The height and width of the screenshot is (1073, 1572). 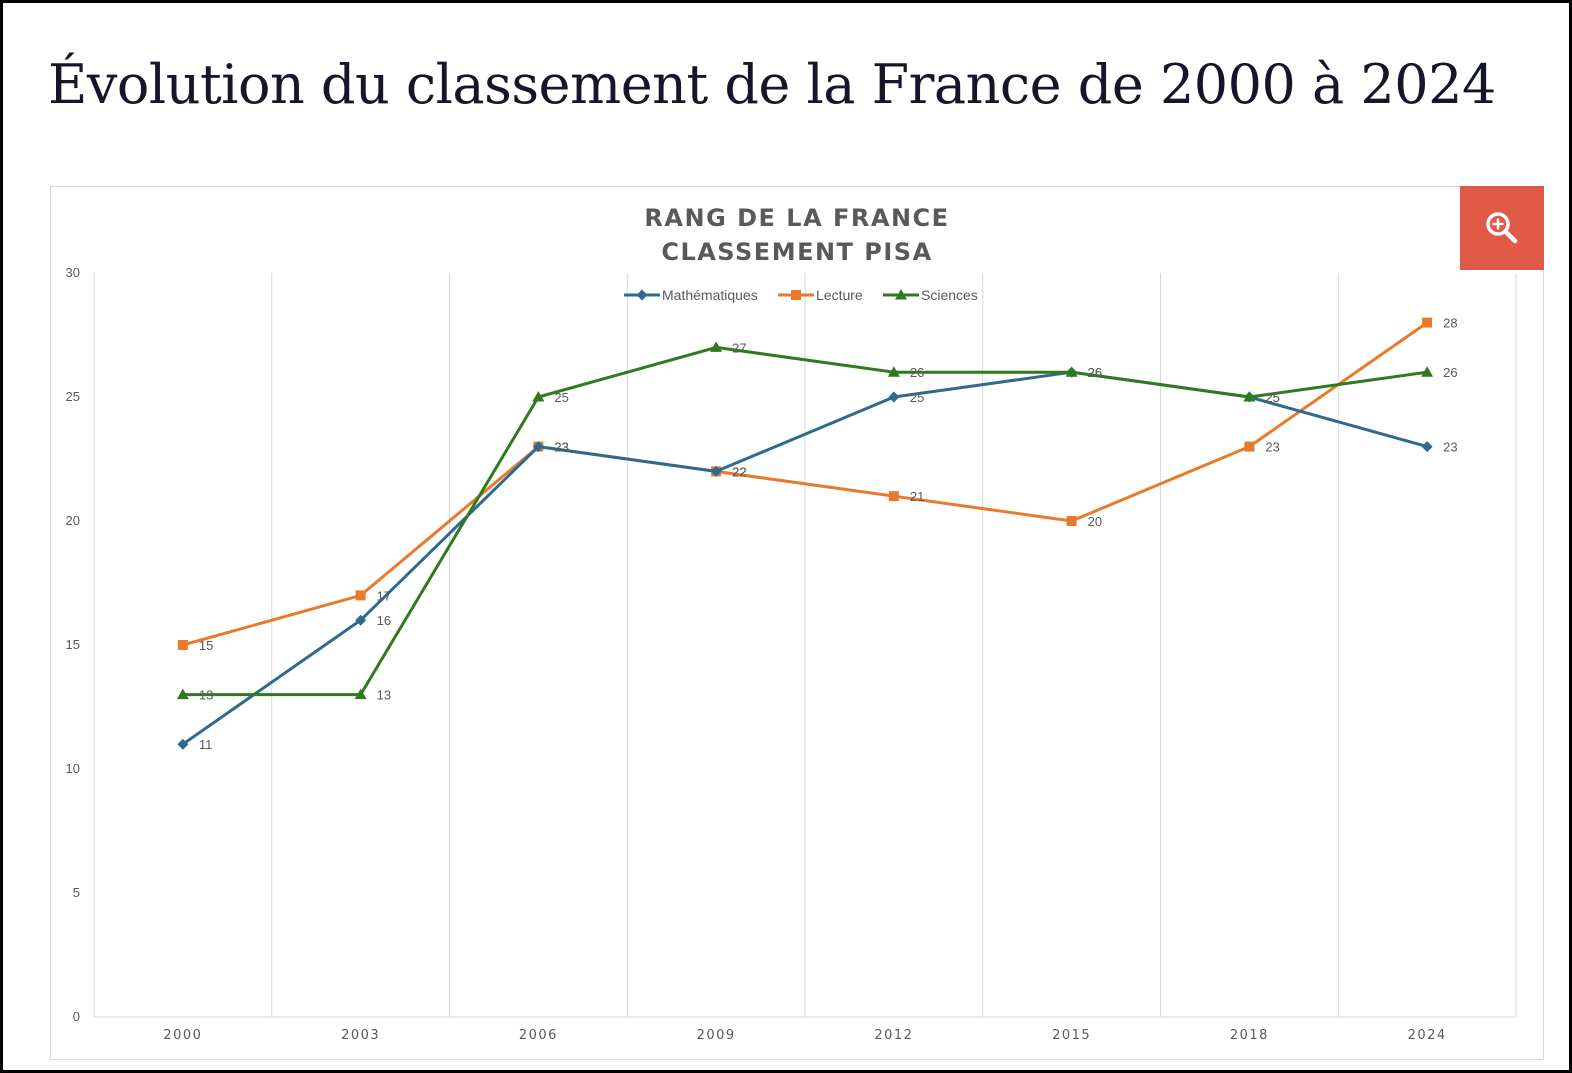 I want to click on x-tick-label: 2000, so click(x=182, y=1035).